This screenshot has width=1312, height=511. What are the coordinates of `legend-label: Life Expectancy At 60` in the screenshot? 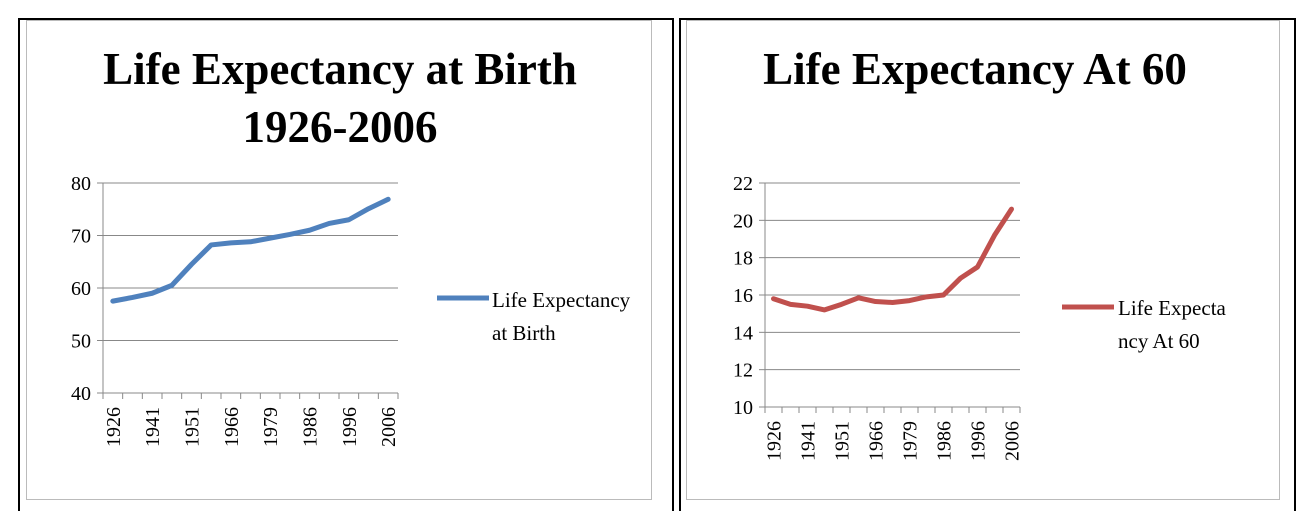 It's located at (1172, 324).